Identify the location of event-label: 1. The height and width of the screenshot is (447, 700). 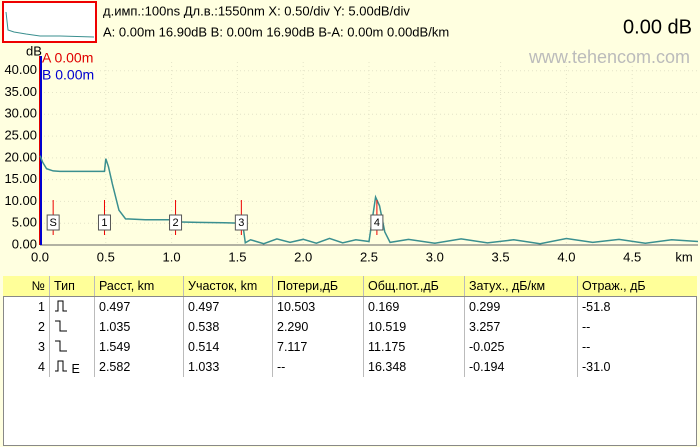
(104, 223).